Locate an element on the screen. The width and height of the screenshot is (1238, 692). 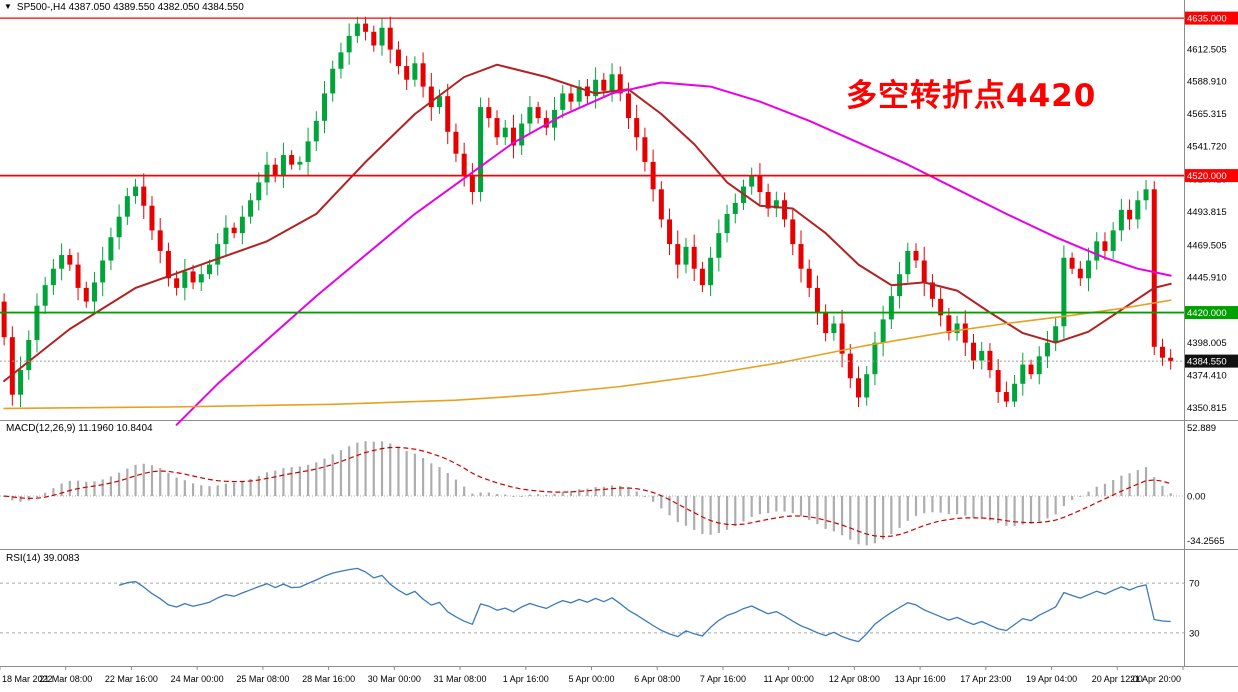
svg-text: 7 Apr 16:00 is located at coordinates (723, 679).